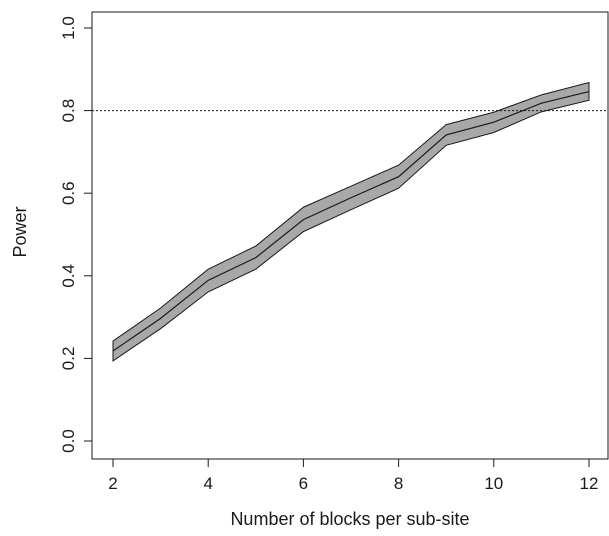 This screenshot has height=536, width=609. What do you see at coordinates (68, 111) in the screenshot?
I see `y-tick-label: 0.8` at bounding box center [68, 111].